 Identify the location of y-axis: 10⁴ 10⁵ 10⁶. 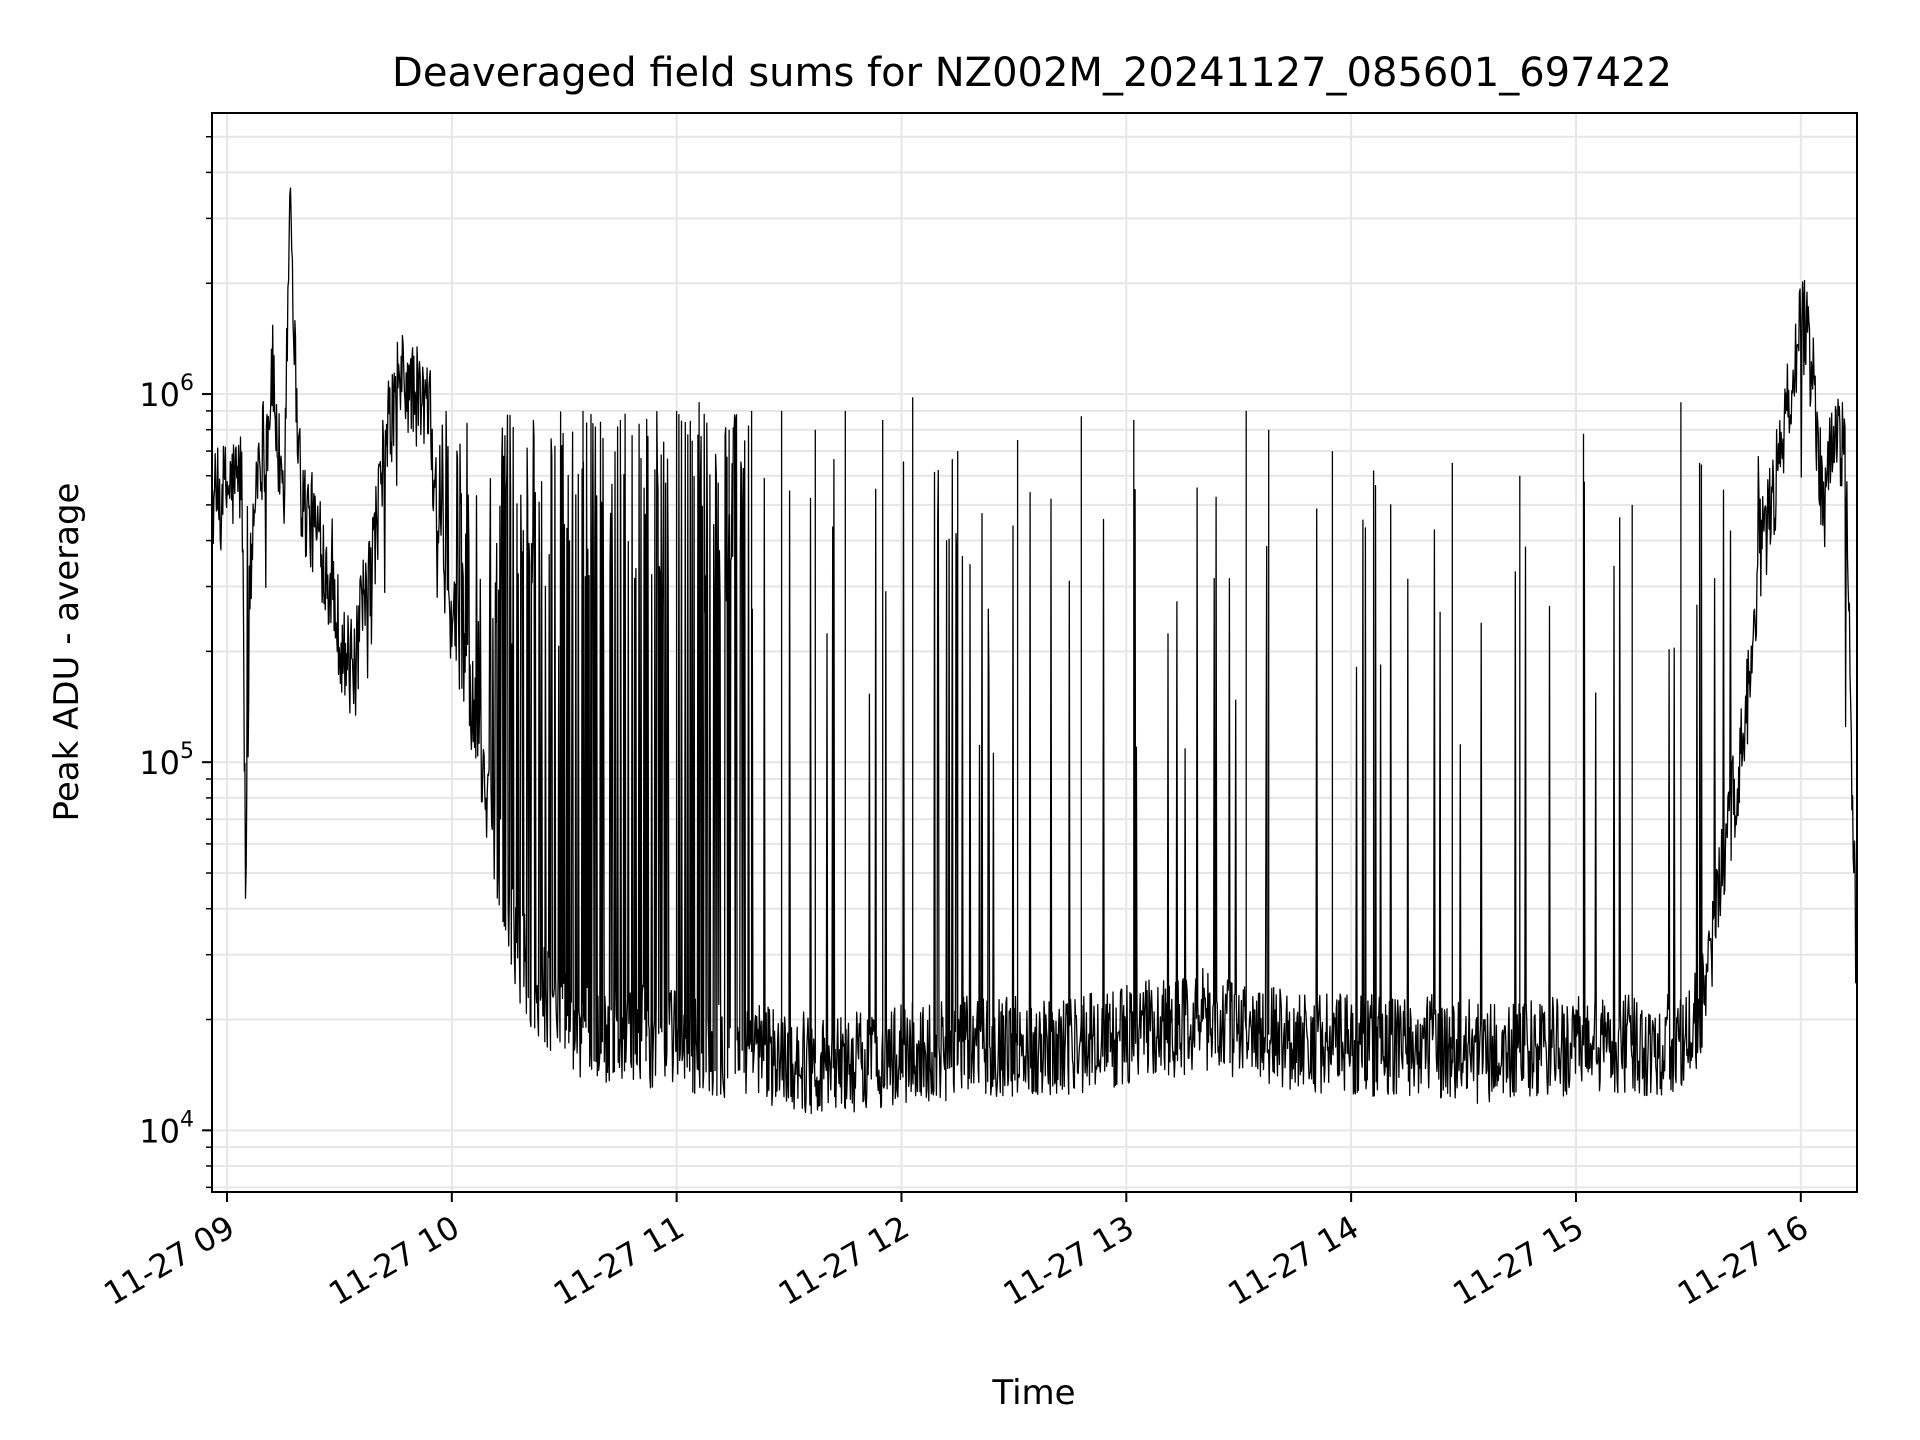
(175, 662).